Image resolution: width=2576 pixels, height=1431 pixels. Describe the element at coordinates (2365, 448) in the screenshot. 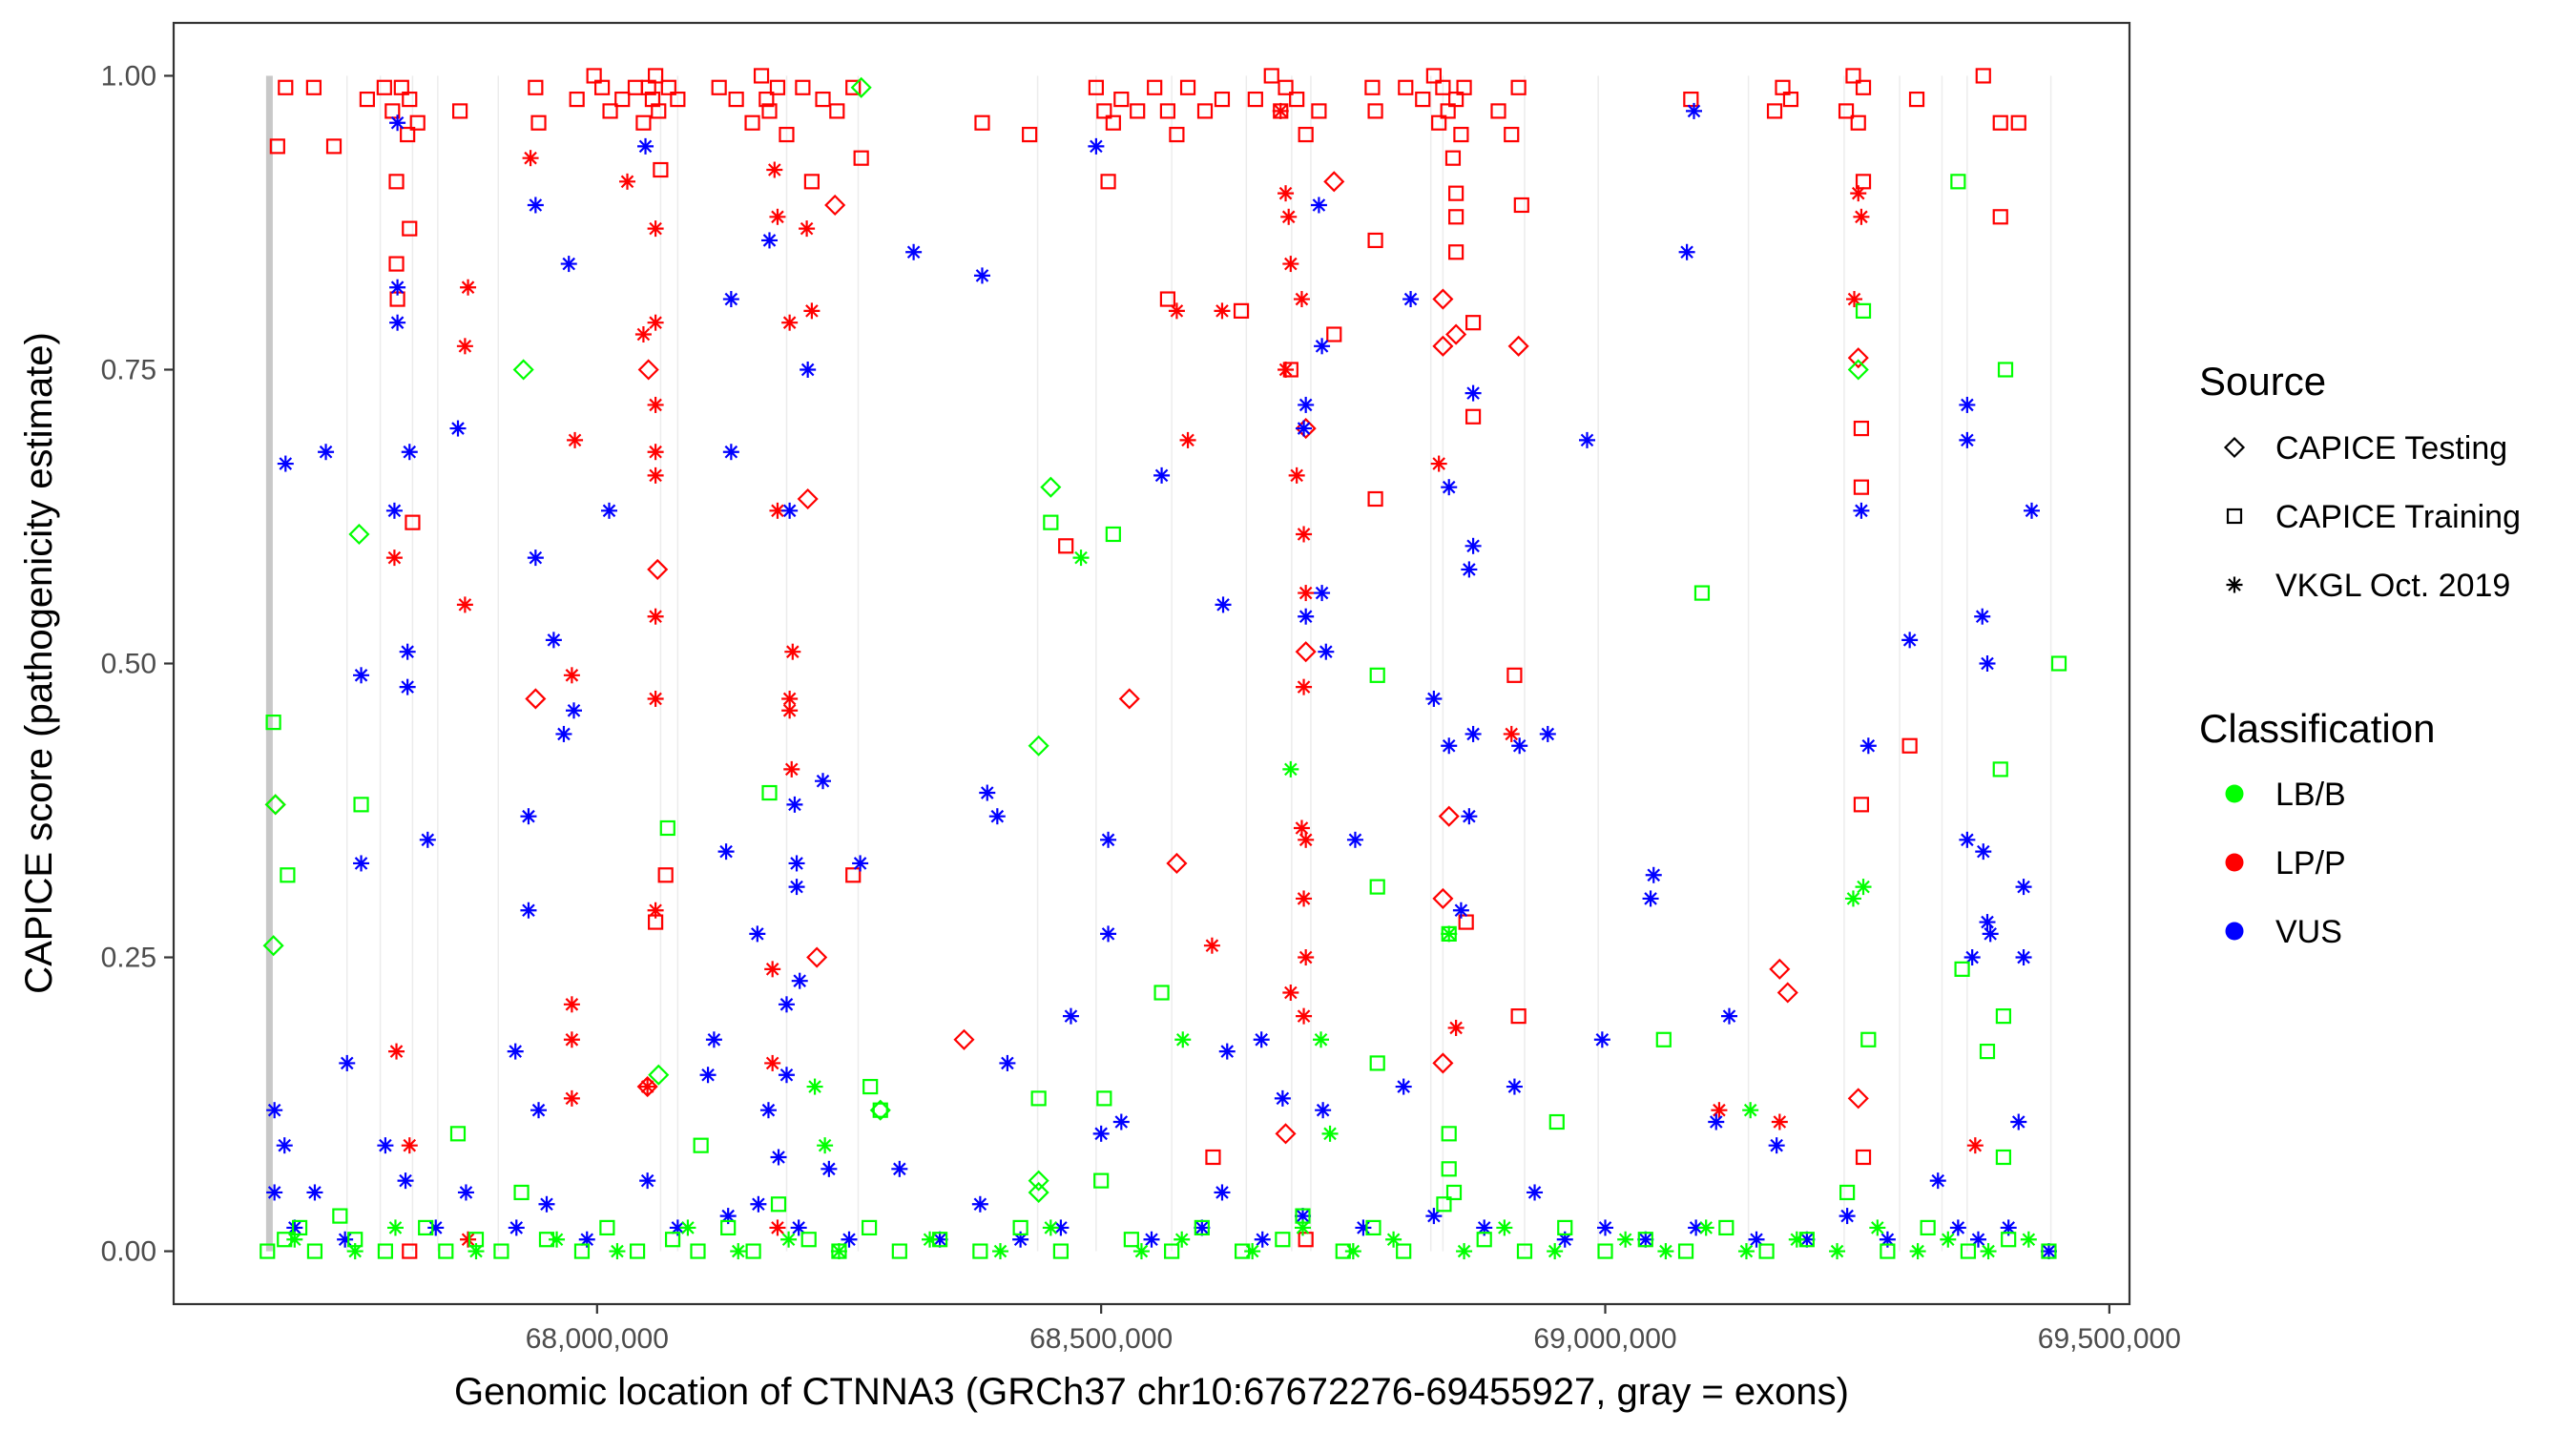

I see `legend-item-capice-testing: CAPICE Testing` at that location.